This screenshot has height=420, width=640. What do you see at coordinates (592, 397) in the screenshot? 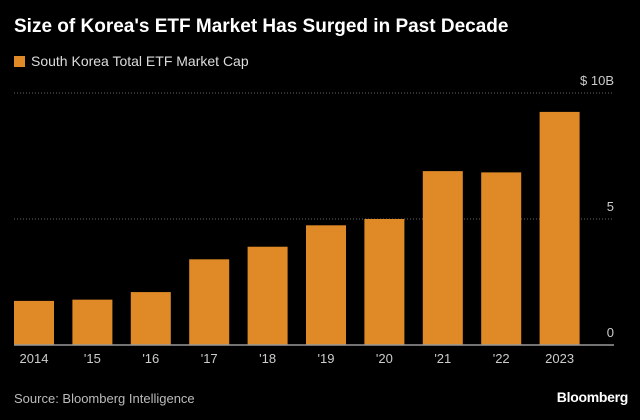
I see `bloomberg-logo: Bloomberg` at bounding box center [592, 397].